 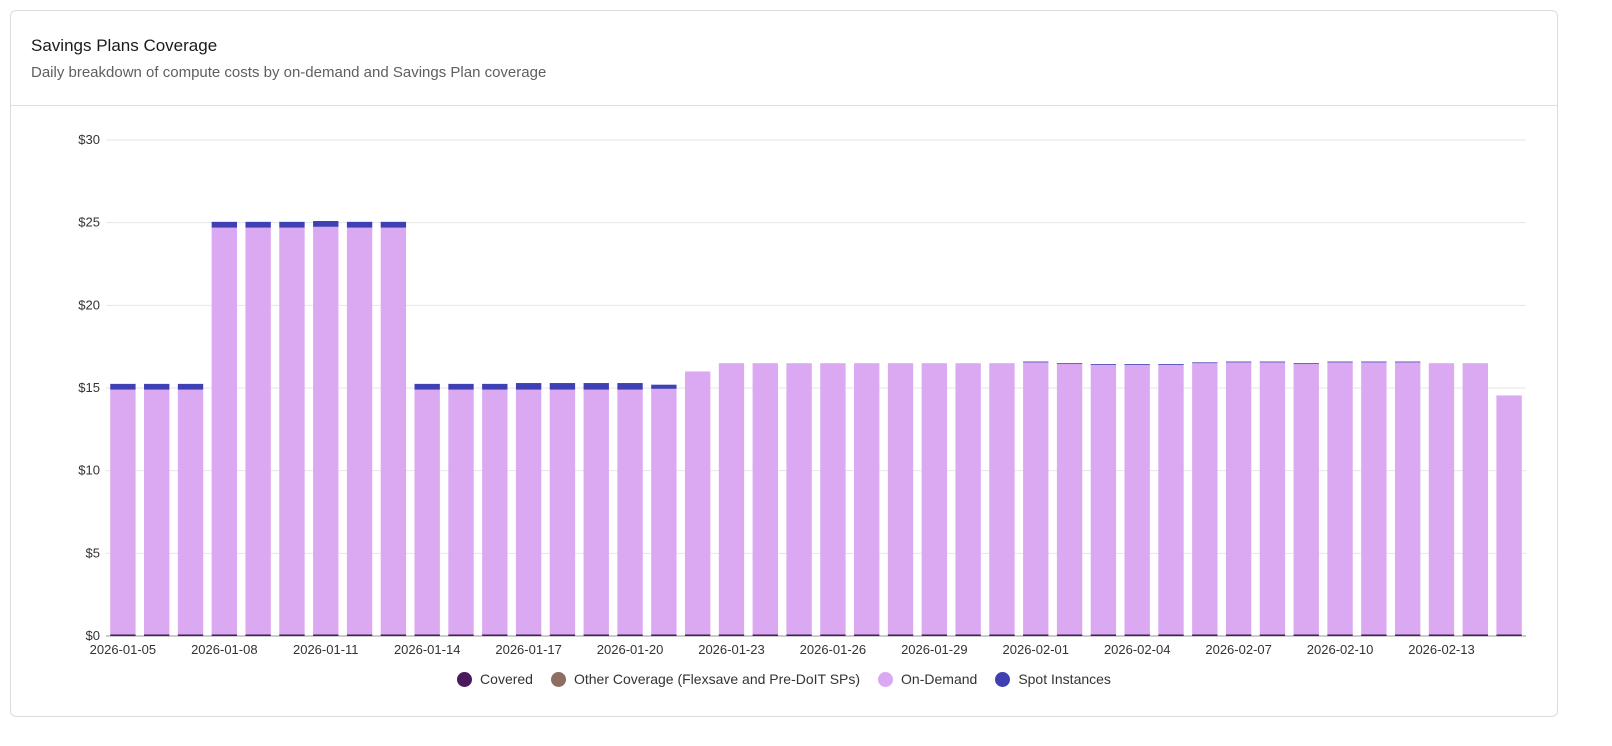 I want to click on legend-item: On-Demand, so click(x=927, y=679).